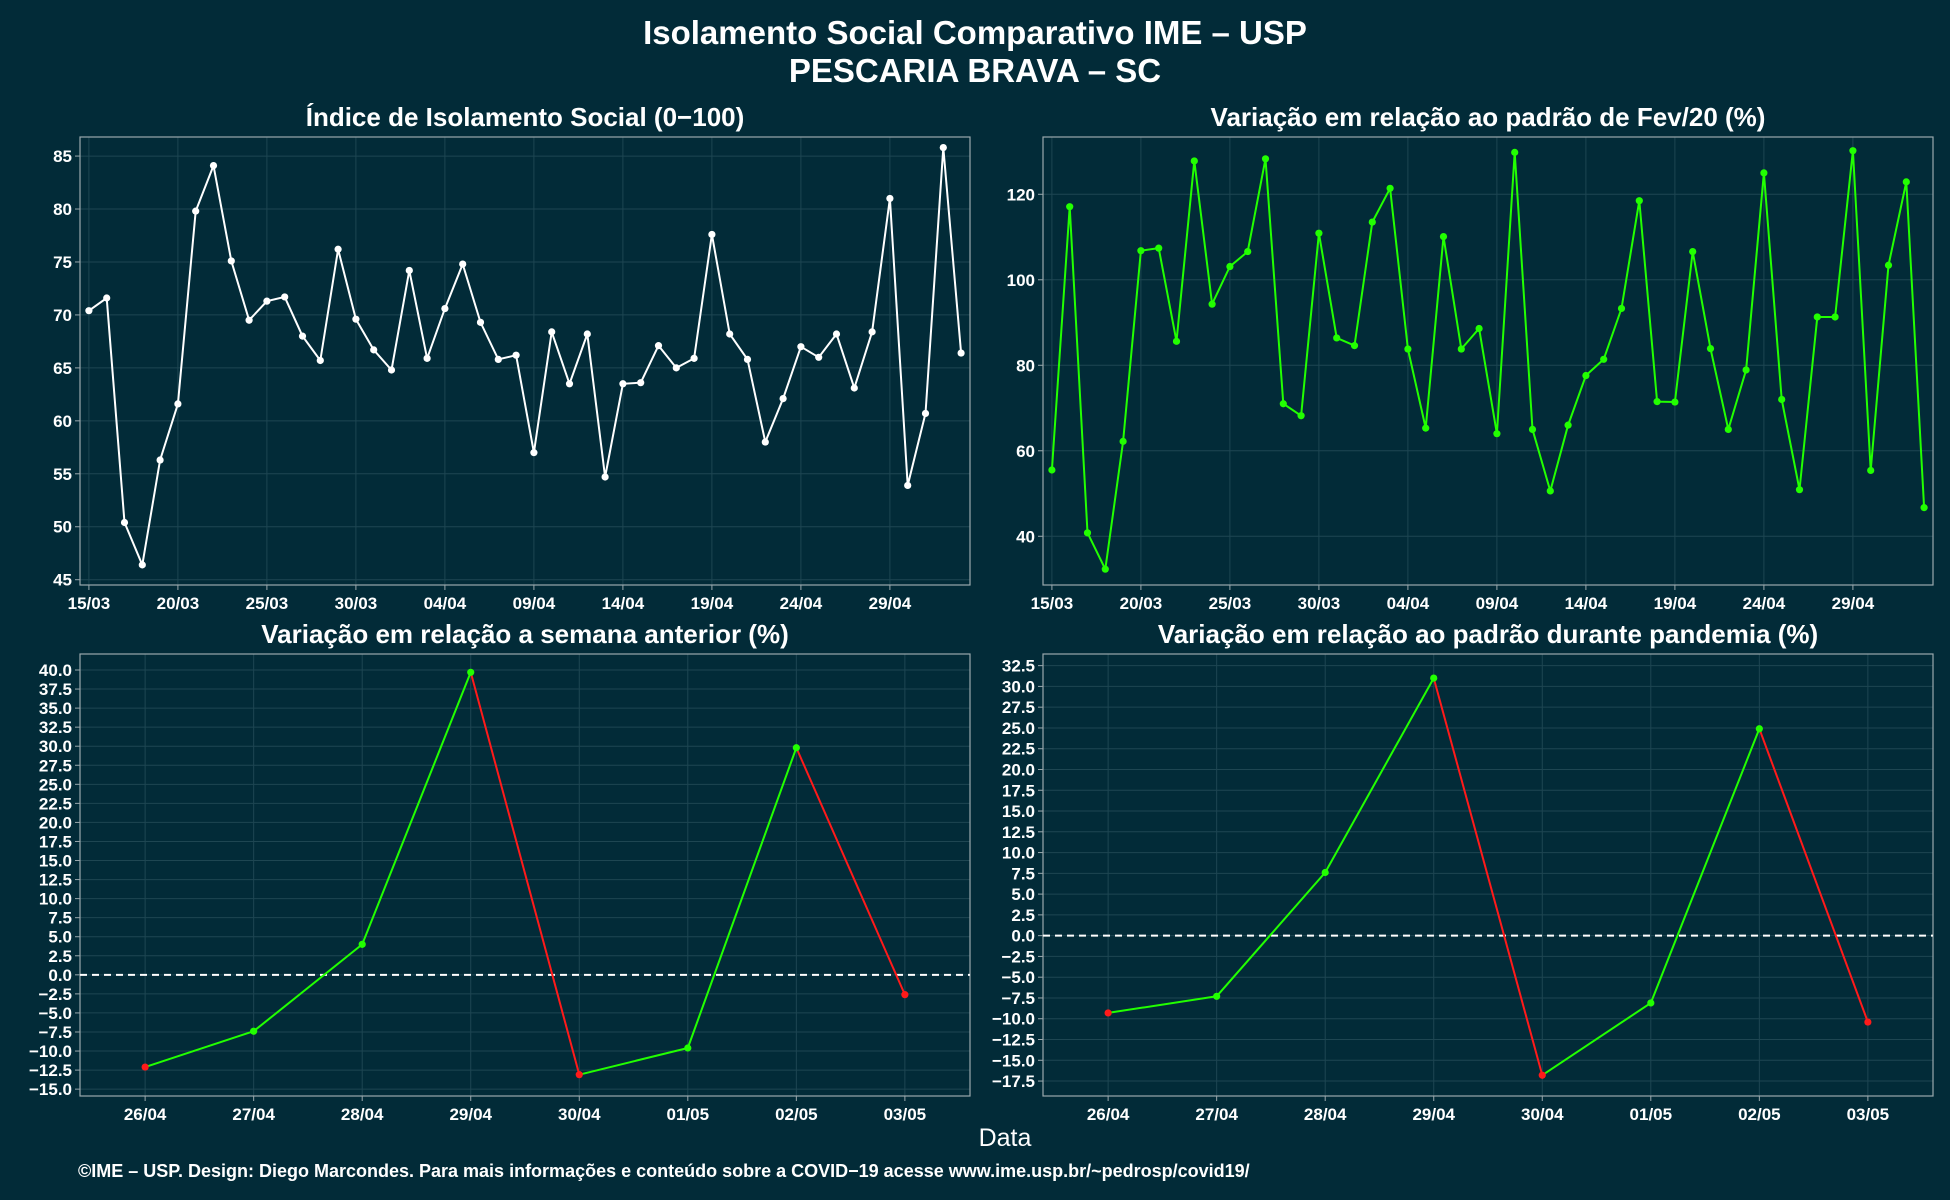 This screenshot has height=1200, width=1950. What do you see at coordinates (55, 670) in the screenshot?
I see `y-tick-label: 40.0` at bounding box center [55, 670].